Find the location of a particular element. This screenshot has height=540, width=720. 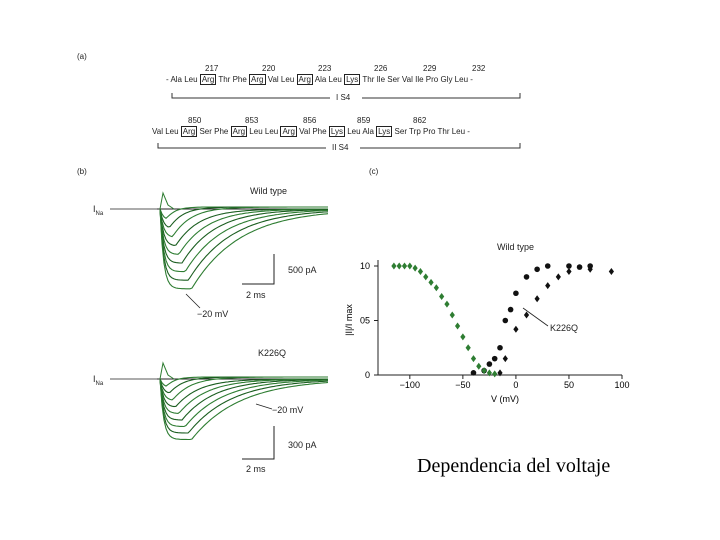

residue-number: 856 is located at coordinates (310, 120).